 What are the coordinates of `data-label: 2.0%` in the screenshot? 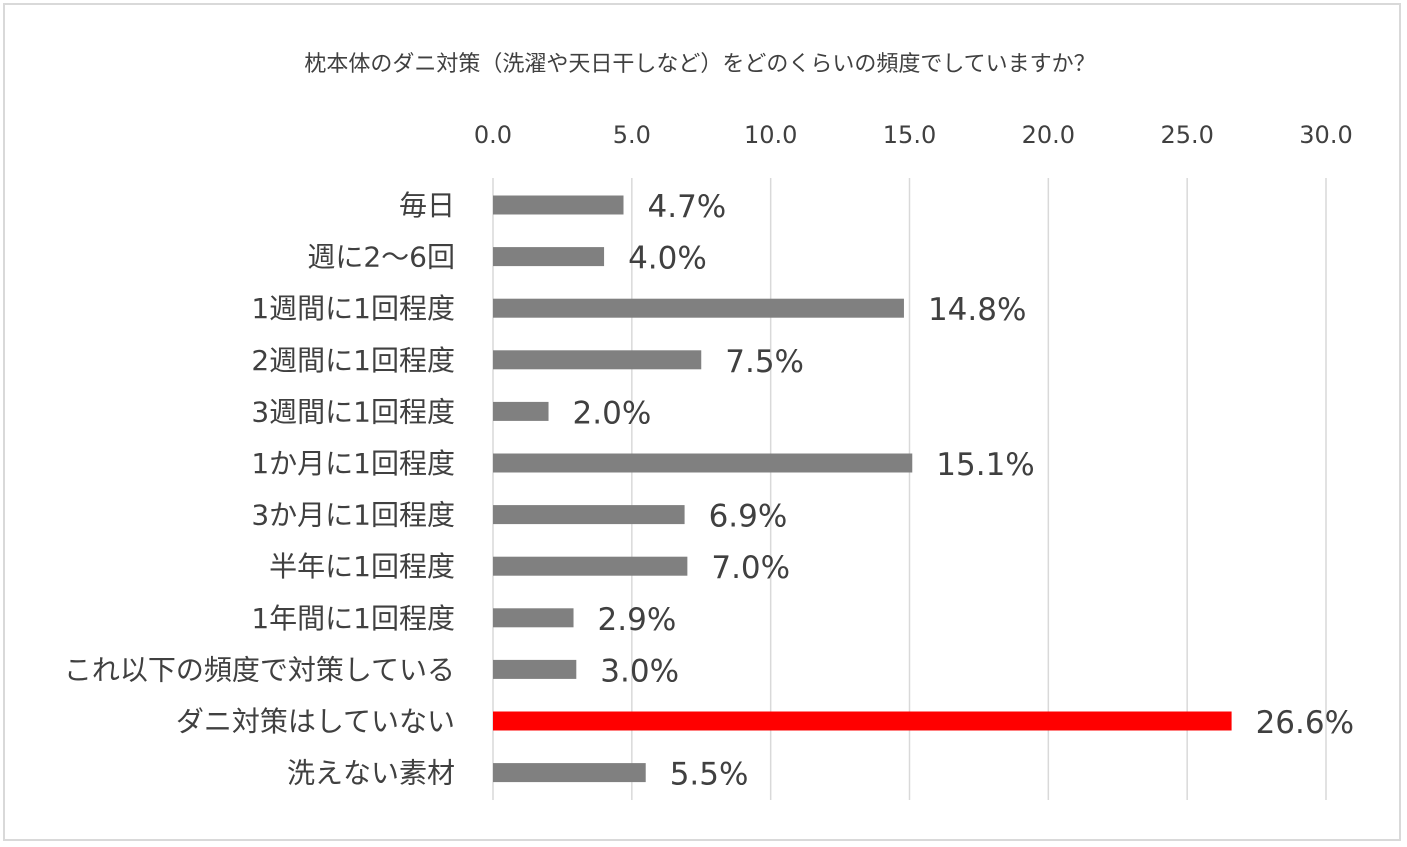 It's located at (612, 413).